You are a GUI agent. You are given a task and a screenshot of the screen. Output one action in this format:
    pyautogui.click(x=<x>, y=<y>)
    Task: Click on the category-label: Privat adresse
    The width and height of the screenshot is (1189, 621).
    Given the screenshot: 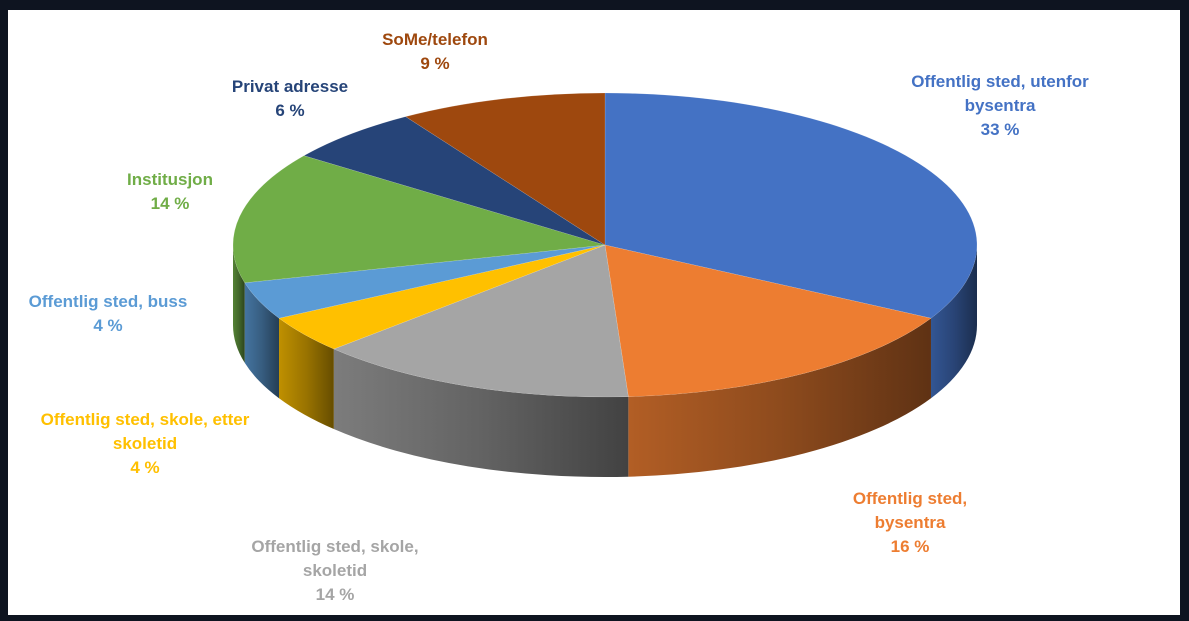 What is the action you would take?
    pyautogui.click(x=290, y=86)
    